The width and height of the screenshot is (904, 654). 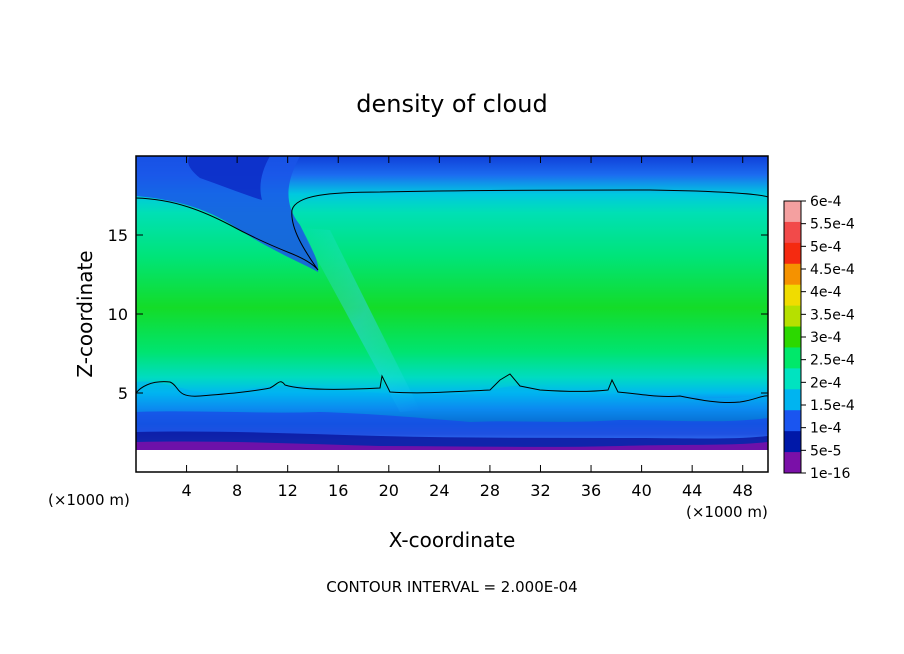 What do you see at coordinates (826, 293) in the screenshot?
I see `colorbar-label: 4e-4` at bounding box center [826, 293].